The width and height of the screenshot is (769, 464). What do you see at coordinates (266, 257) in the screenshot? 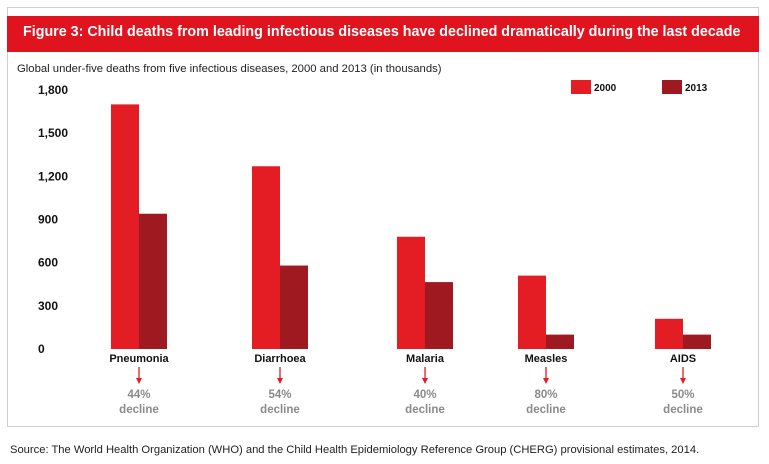
I see `bar-diarrhoea-2000` at bounding box center [266, 257].